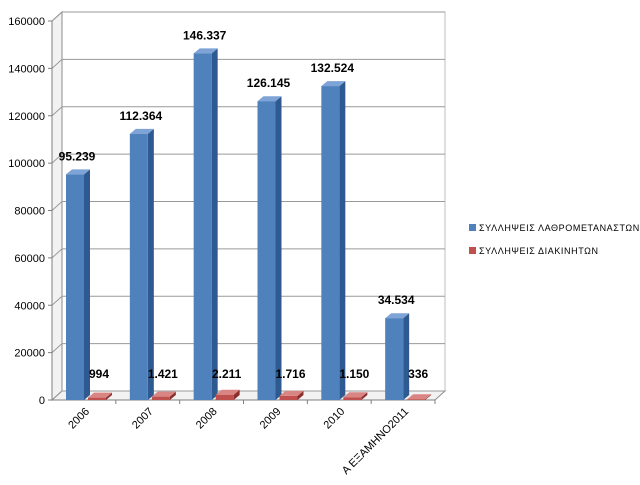 The height and width of the screenshot is (485, 640). Describe the element at coordinates (42, 401) in the screenshot. I see `y-tick-label: 0` at that location.